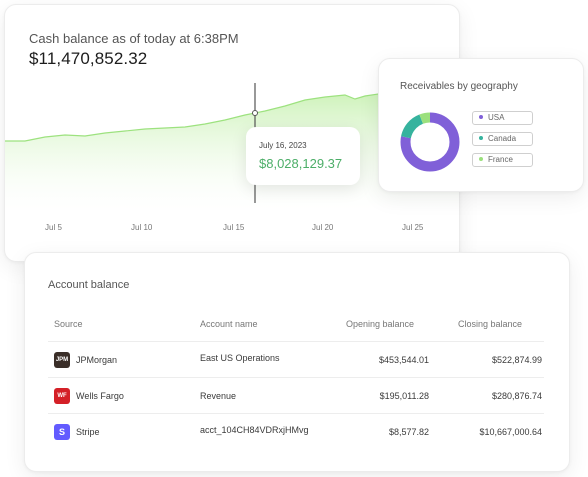 This screenshot has width=588, height=477. Describe the element at coordinates (89, 285) in the screenshot. I see `account-balance-title: Account balance` at that location.